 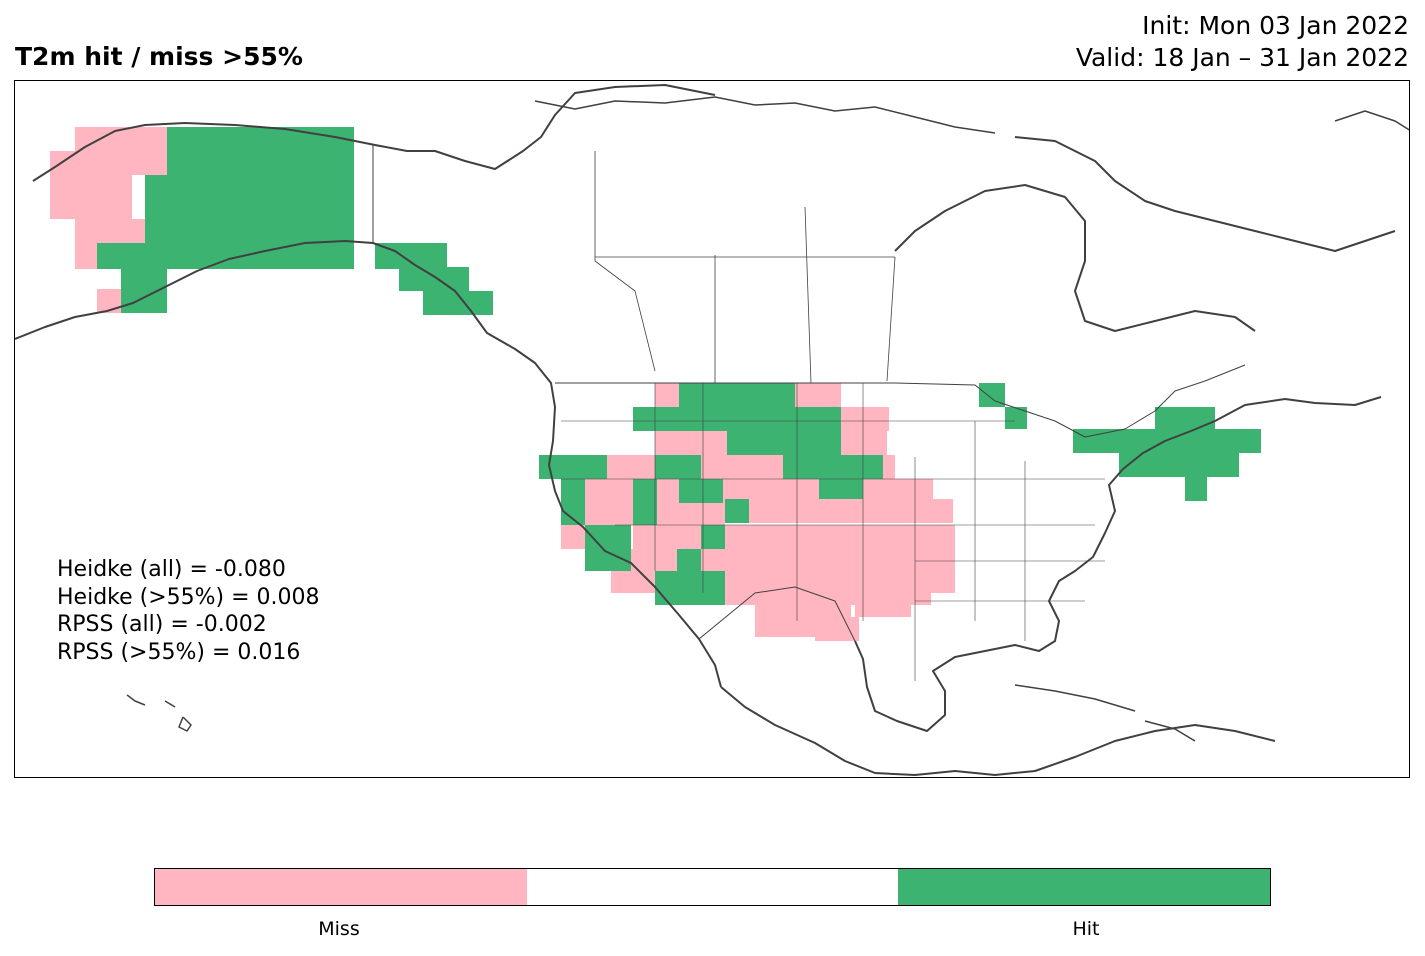 What do you see at coordinates (1086, 929) in the screenshot?
I see `colorbar-label-hit: Hit` at bounding box center [1086, 929].